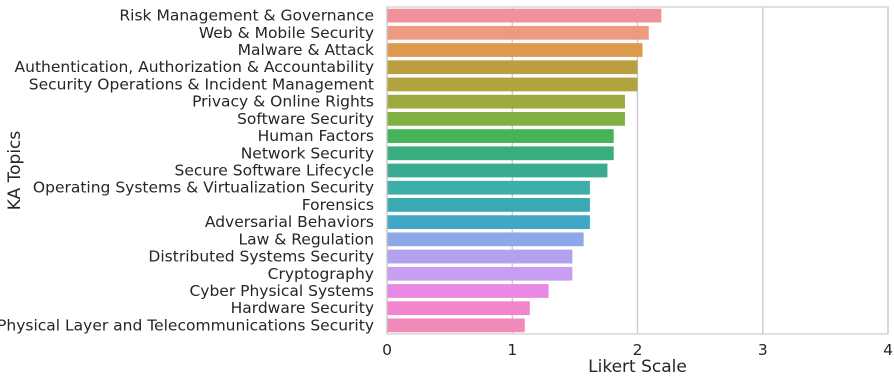 This screenshot has height=376, width=894. What do you see at coordinates (274, 171) in the screenshot?
I see `category-label: Secure Software Lifecycle` at bounding box center [274, 171].